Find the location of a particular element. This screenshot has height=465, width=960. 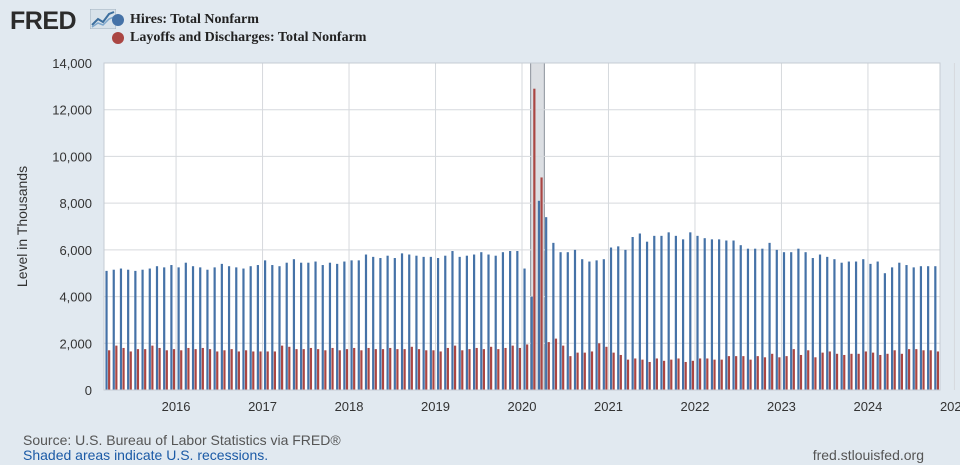

x-tick-label: 2020 is located at coordinates (522, 406).